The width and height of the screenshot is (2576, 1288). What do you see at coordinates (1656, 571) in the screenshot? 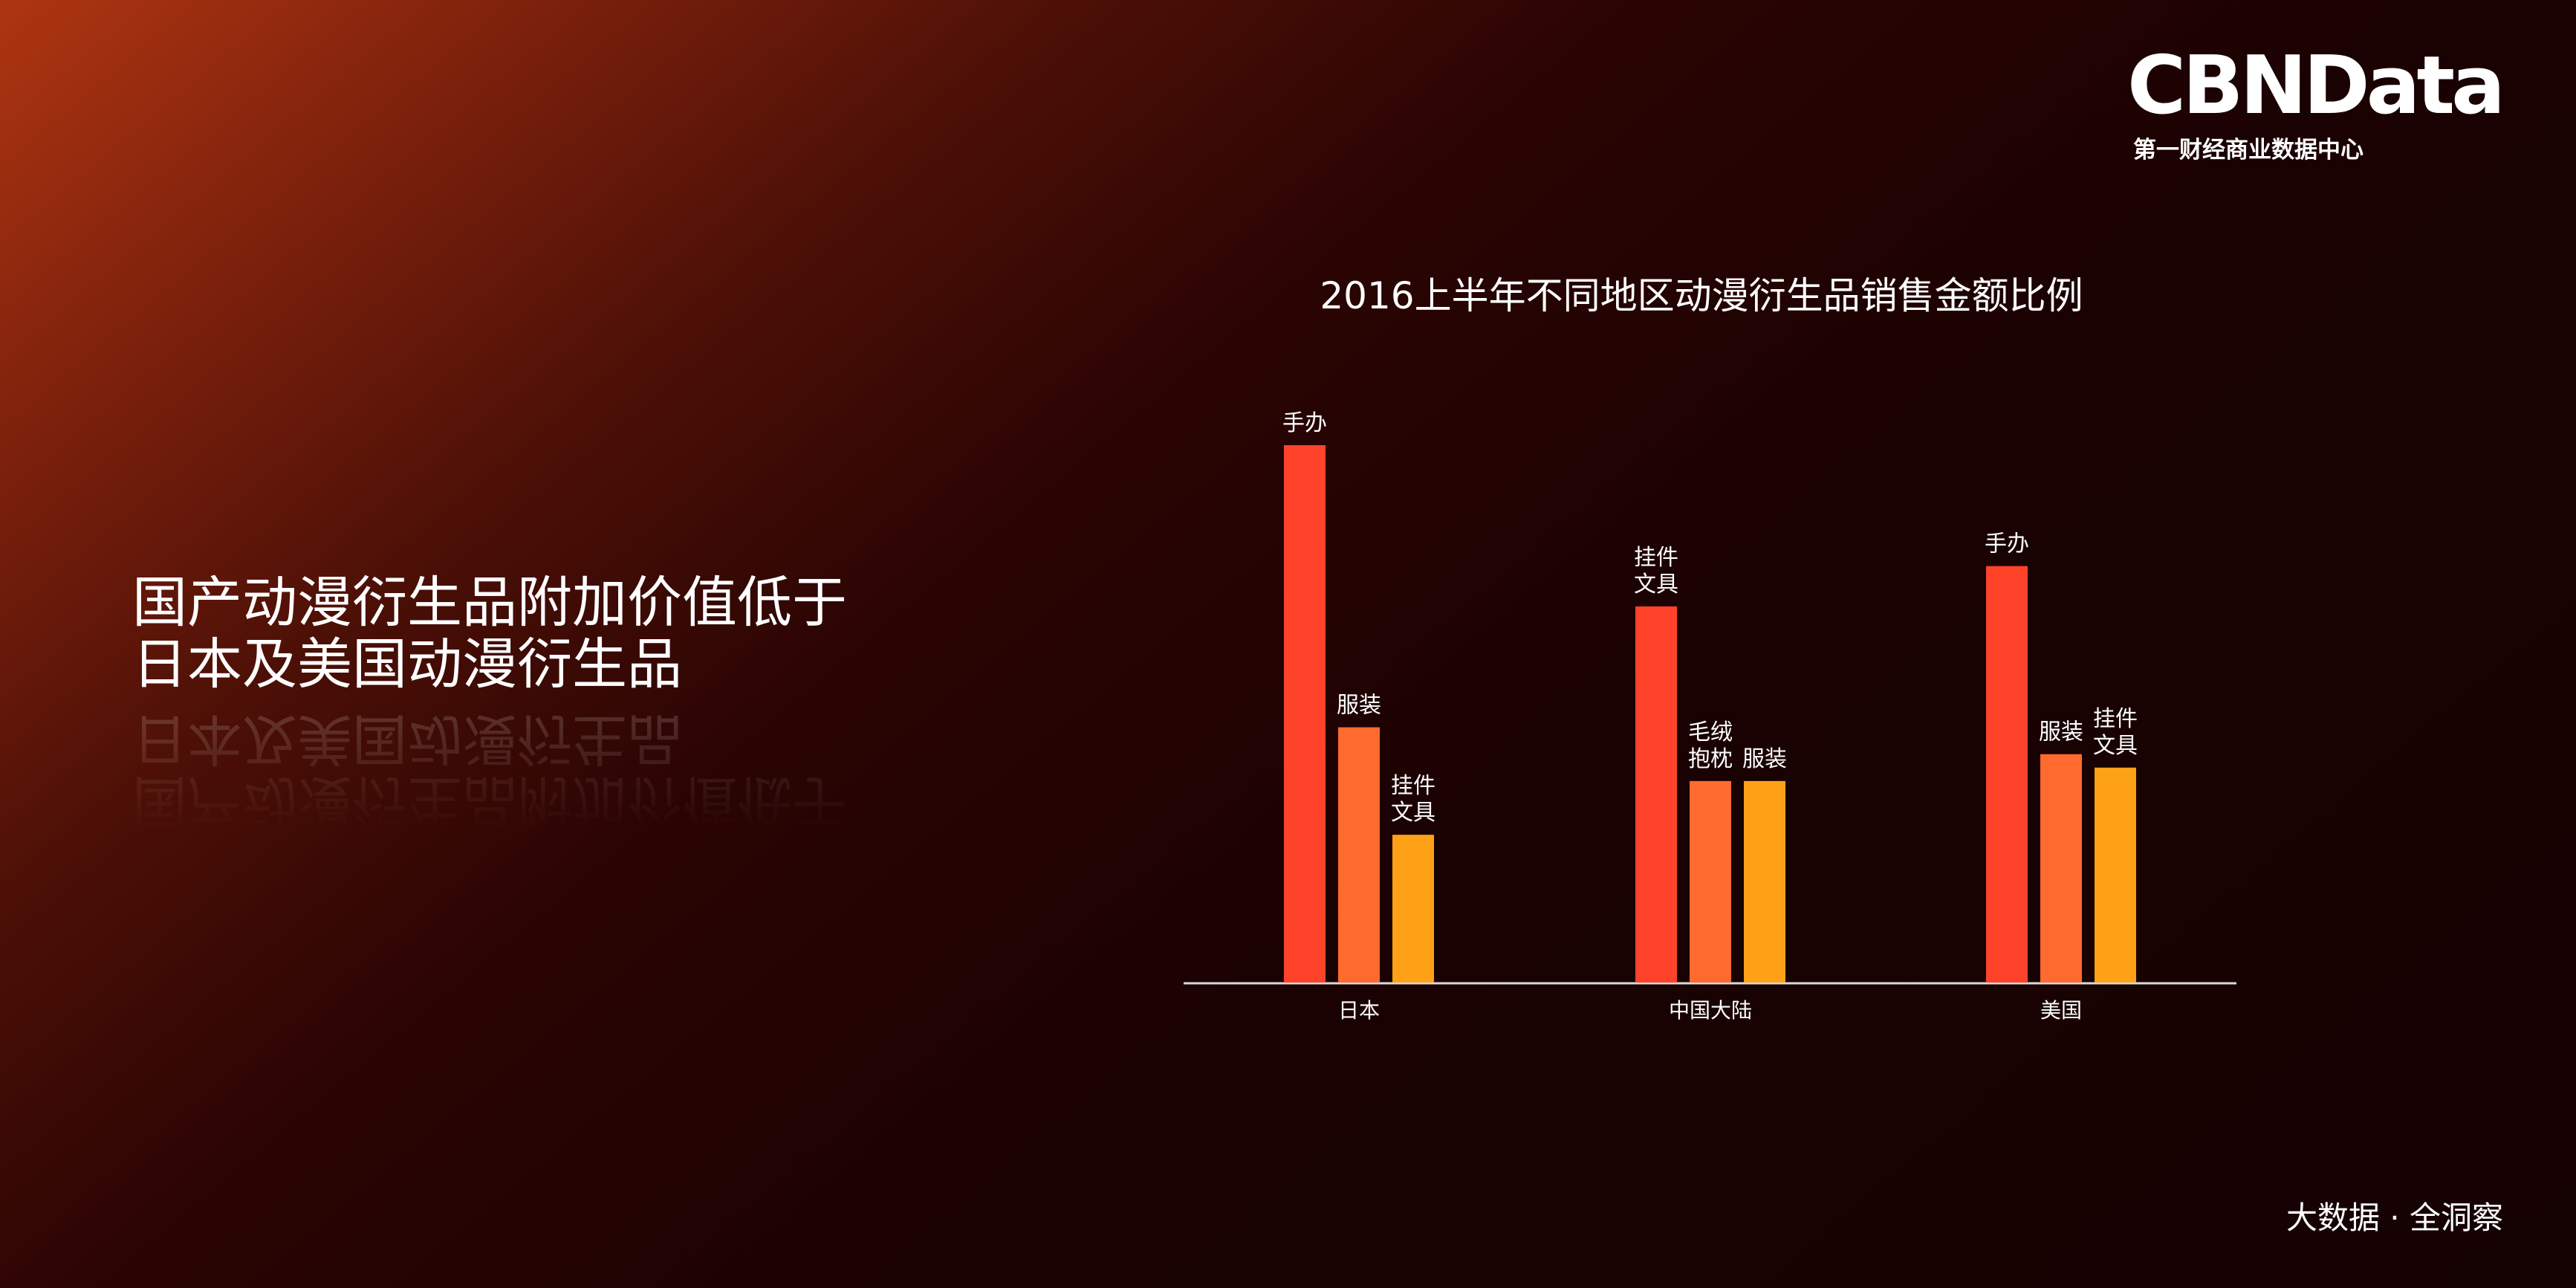
I see `bar-label-1-0: 挂件文具` at bounding box center [1656, 571].